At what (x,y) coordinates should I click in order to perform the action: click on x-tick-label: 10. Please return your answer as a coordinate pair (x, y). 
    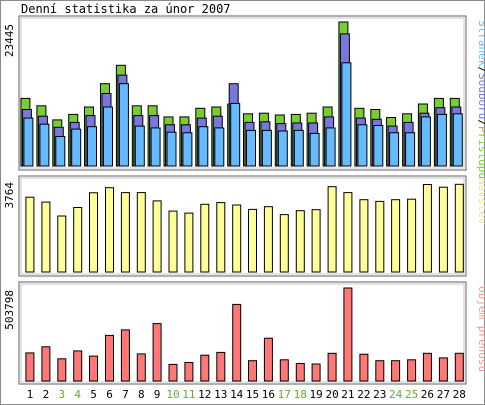
    Looking at the image, I should click on (172, 394).